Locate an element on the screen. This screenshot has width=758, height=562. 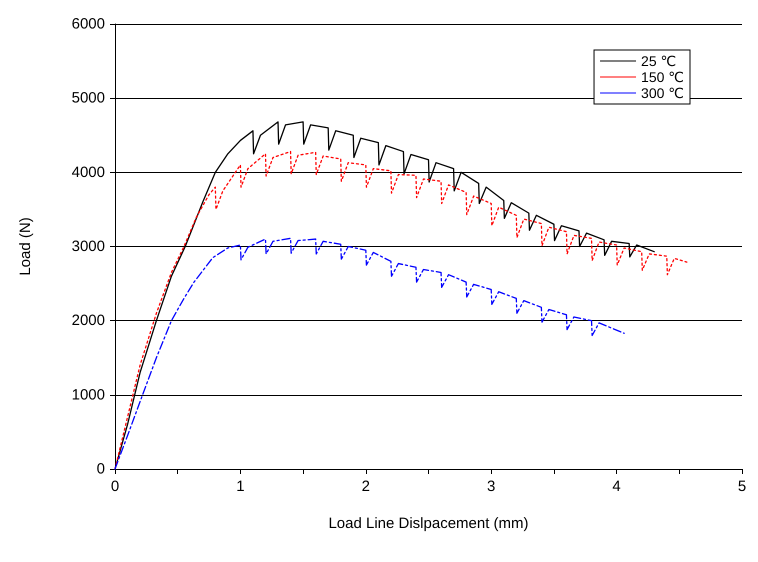
legend-label: 300 ℃ is located at coordinates (662, 93).